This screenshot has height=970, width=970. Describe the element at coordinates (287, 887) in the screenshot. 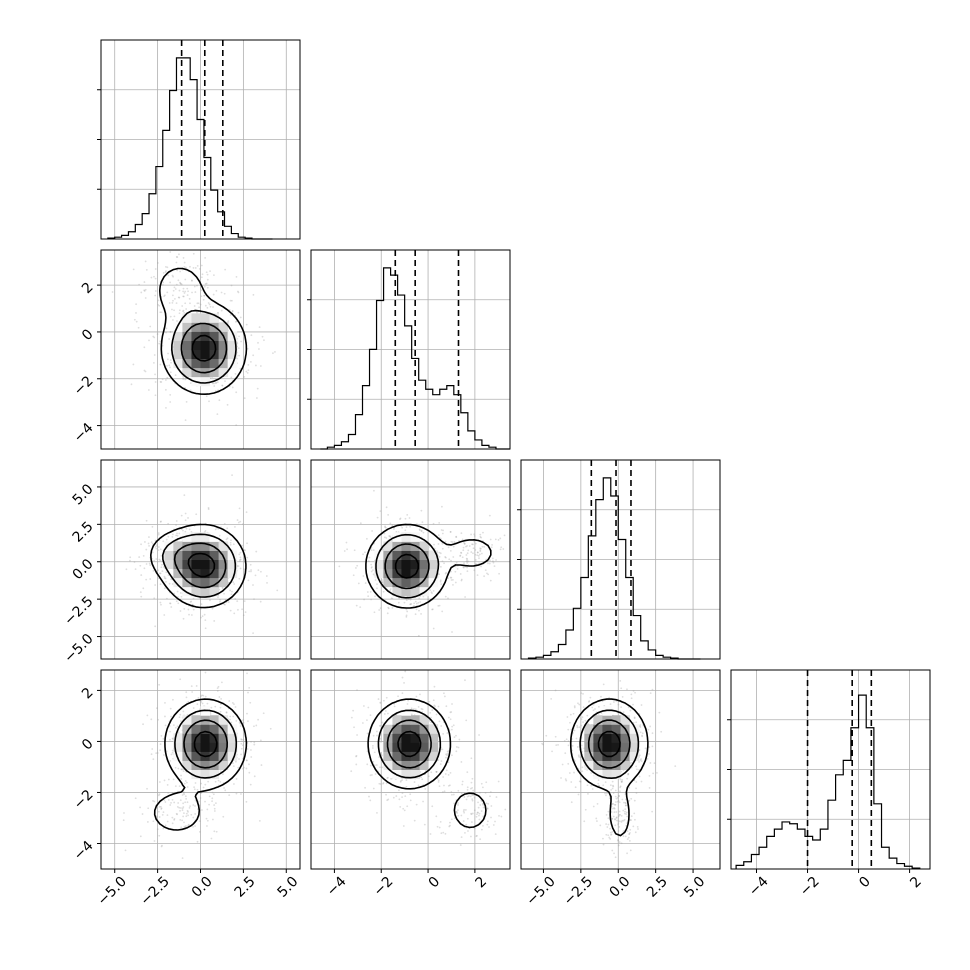

I see `xtick-label-0-4: 5.0` at that location.